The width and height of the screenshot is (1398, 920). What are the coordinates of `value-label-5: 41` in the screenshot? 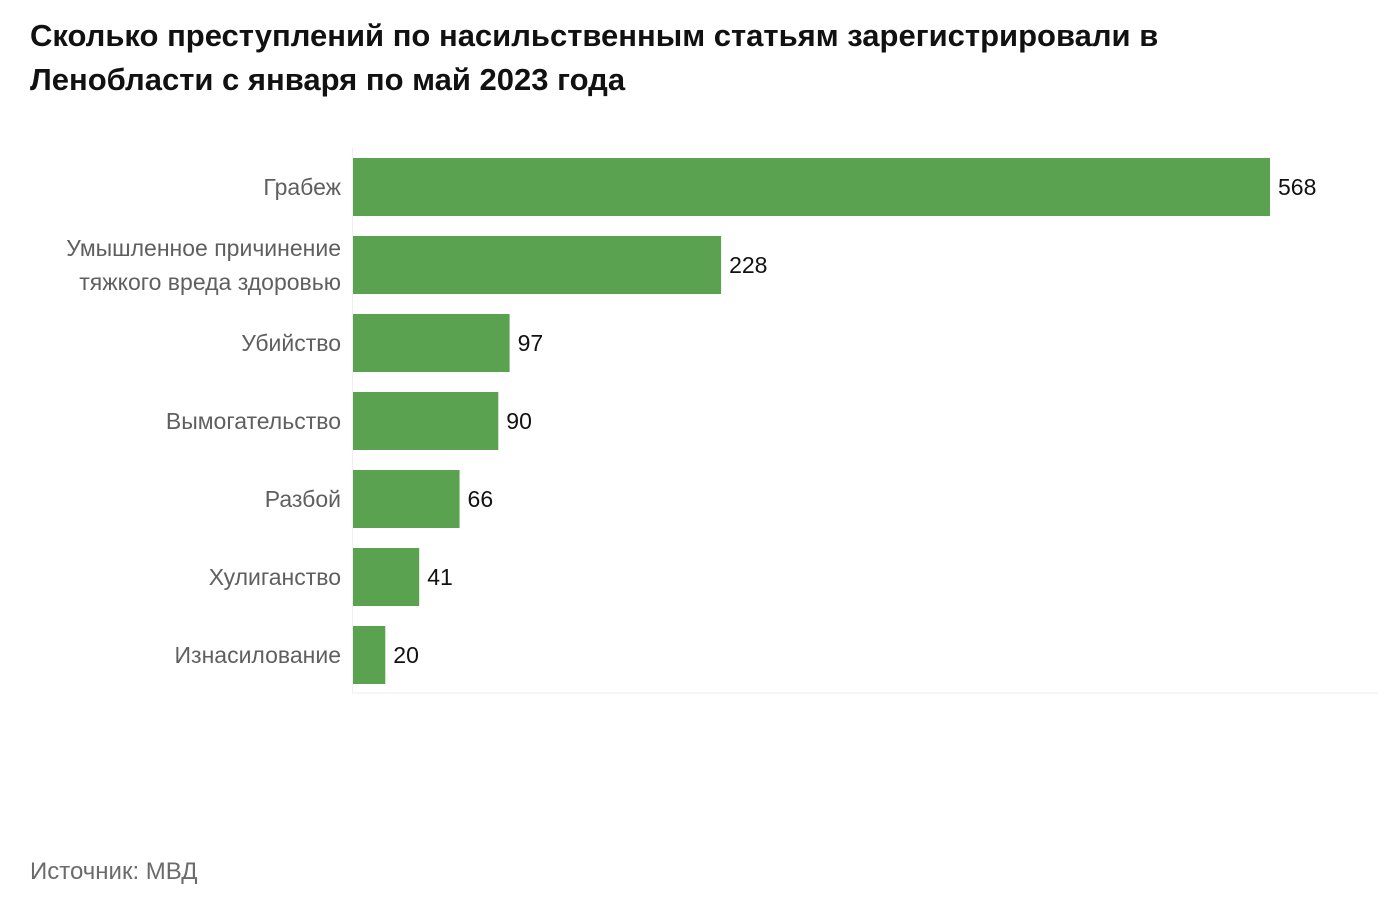 It's located at (440, 577).